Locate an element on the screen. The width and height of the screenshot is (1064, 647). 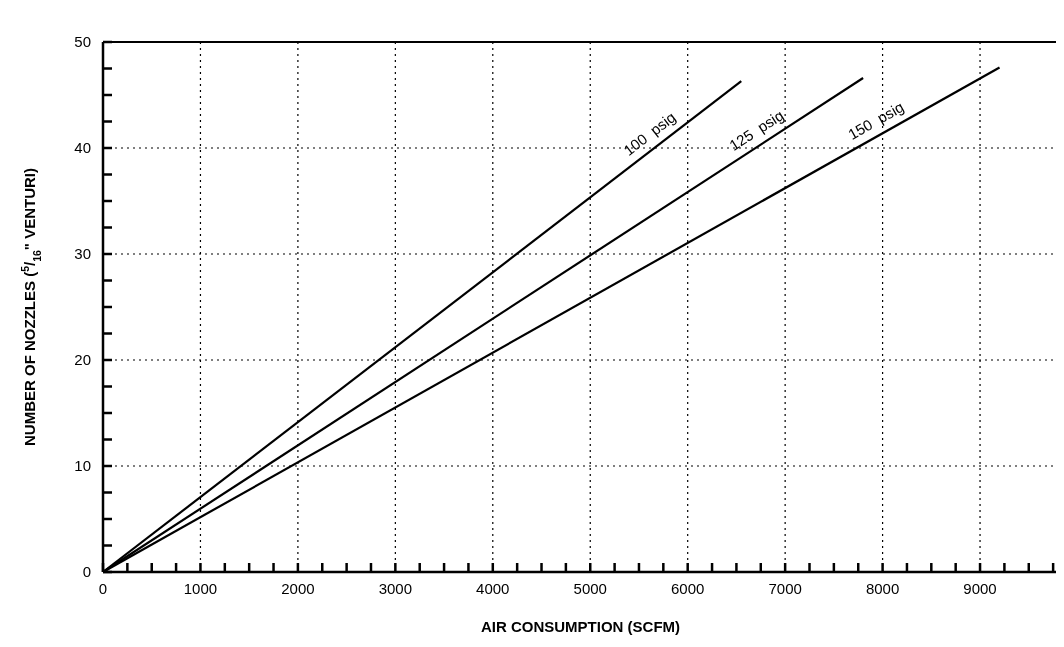
x-tick-label: 3000 is located at coordinates (395, 588).